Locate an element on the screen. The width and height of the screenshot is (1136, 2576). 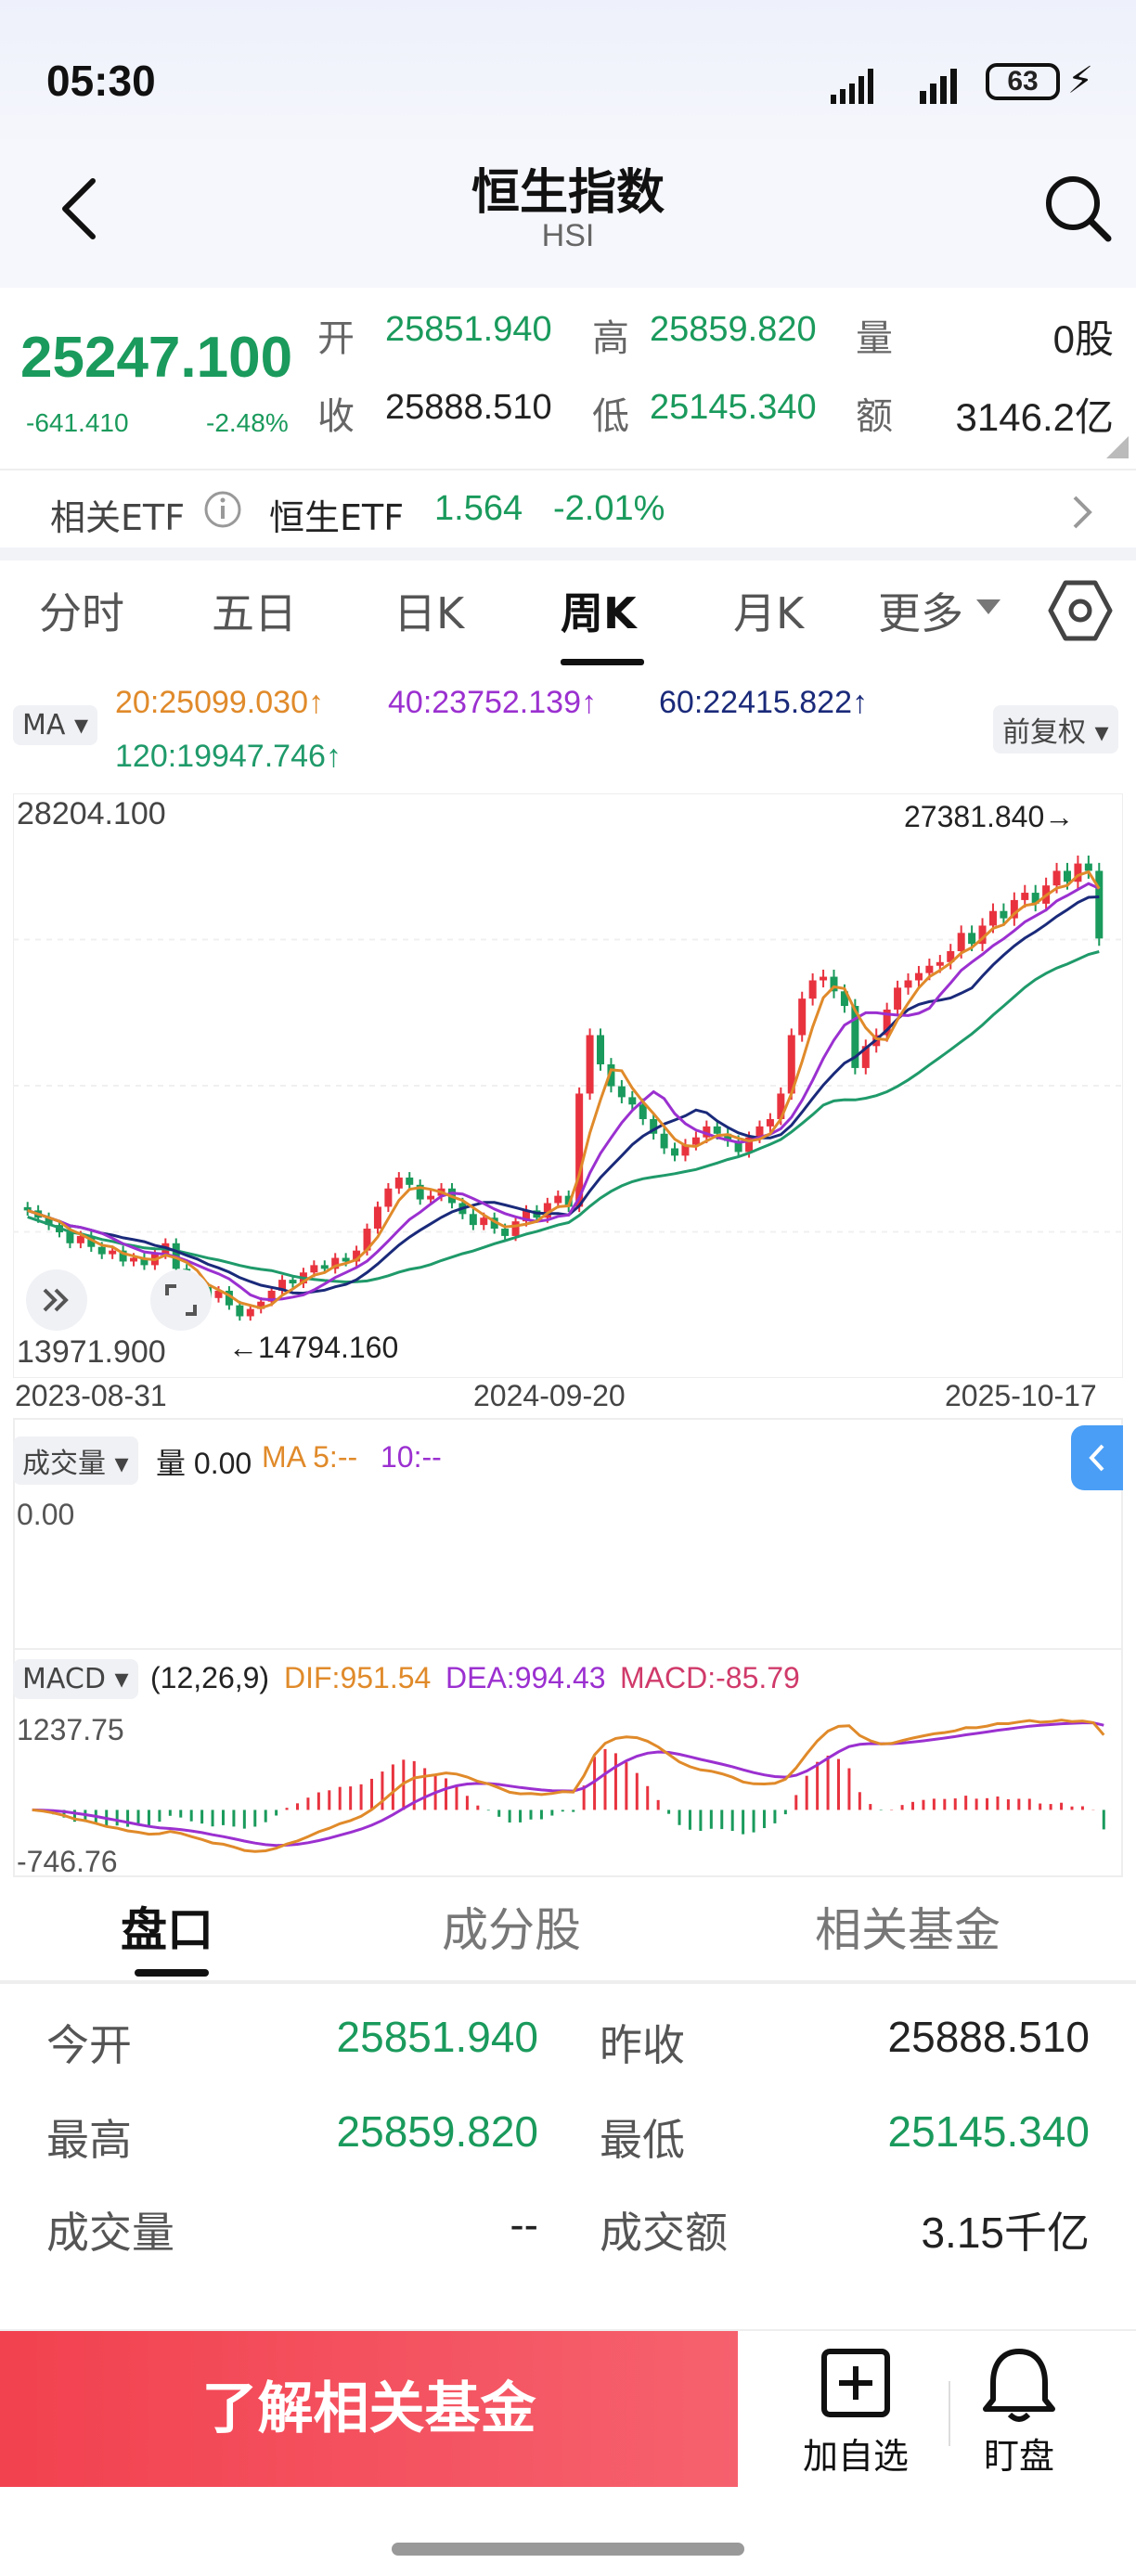
ma20-value: 20:25099.030↑ is located at coordinates (219, 702).